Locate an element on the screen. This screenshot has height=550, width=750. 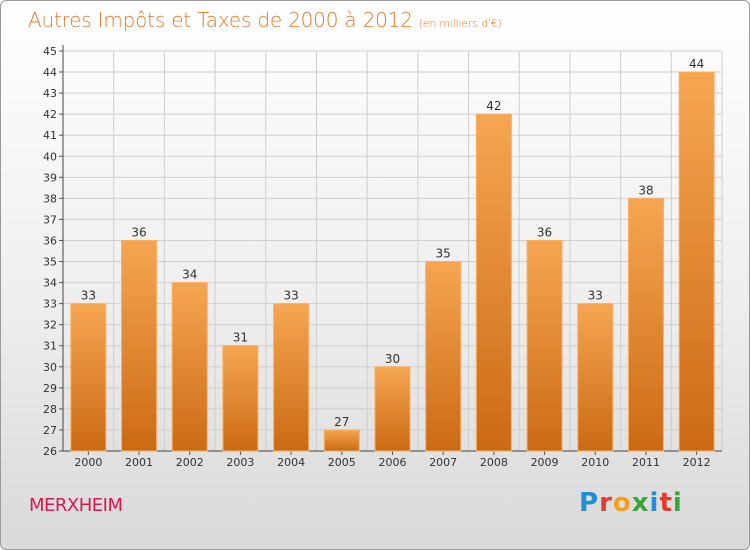
value-label-2005: 27 is located at coordinates (341, 422).